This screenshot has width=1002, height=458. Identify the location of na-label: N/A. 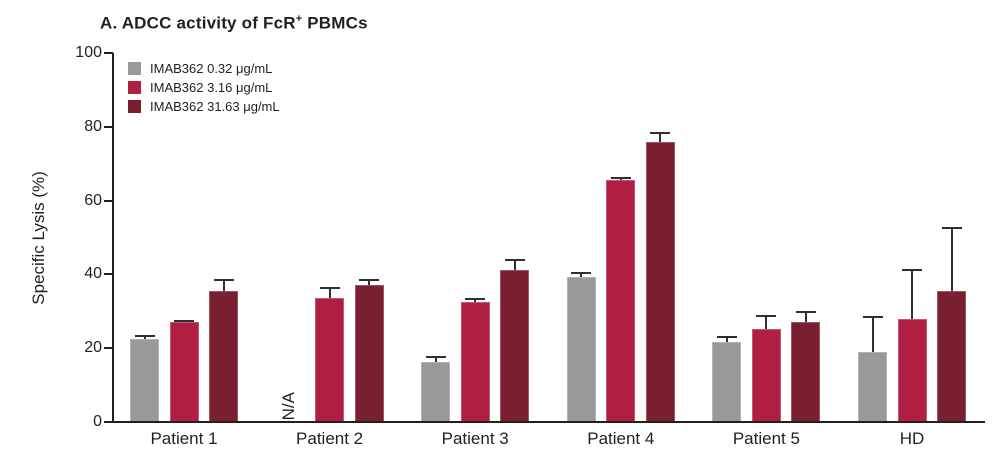
(289, 405).